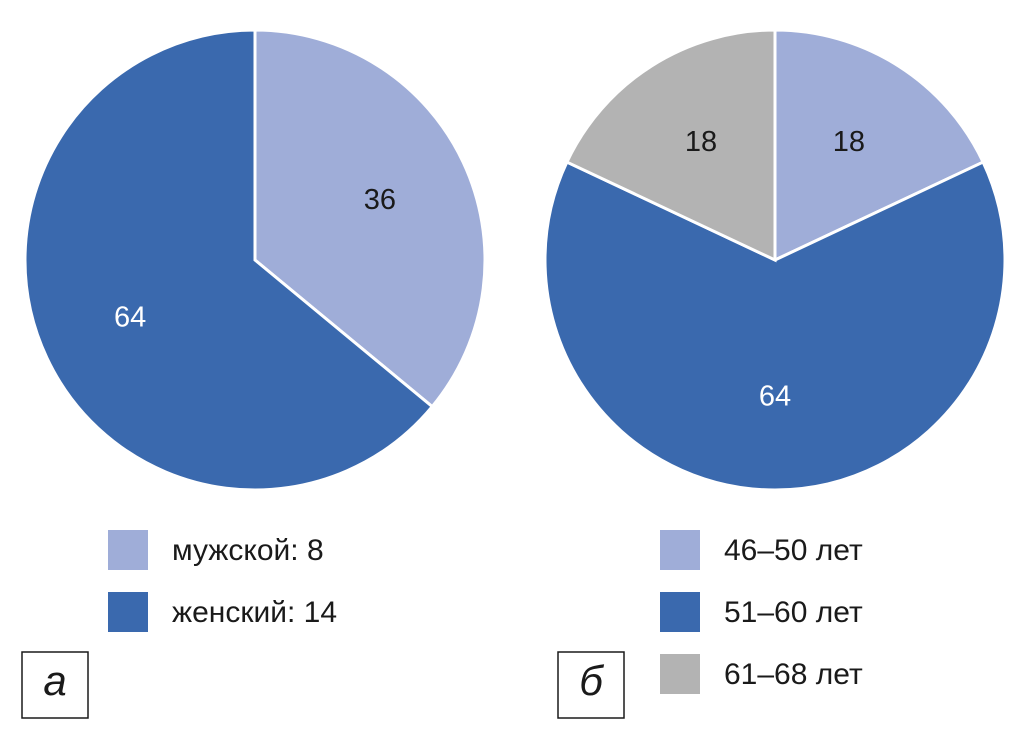 The width and height of the screenshot is (1035, 741). I want to click on legend-label: 51–60 лет, so click(793, 612).